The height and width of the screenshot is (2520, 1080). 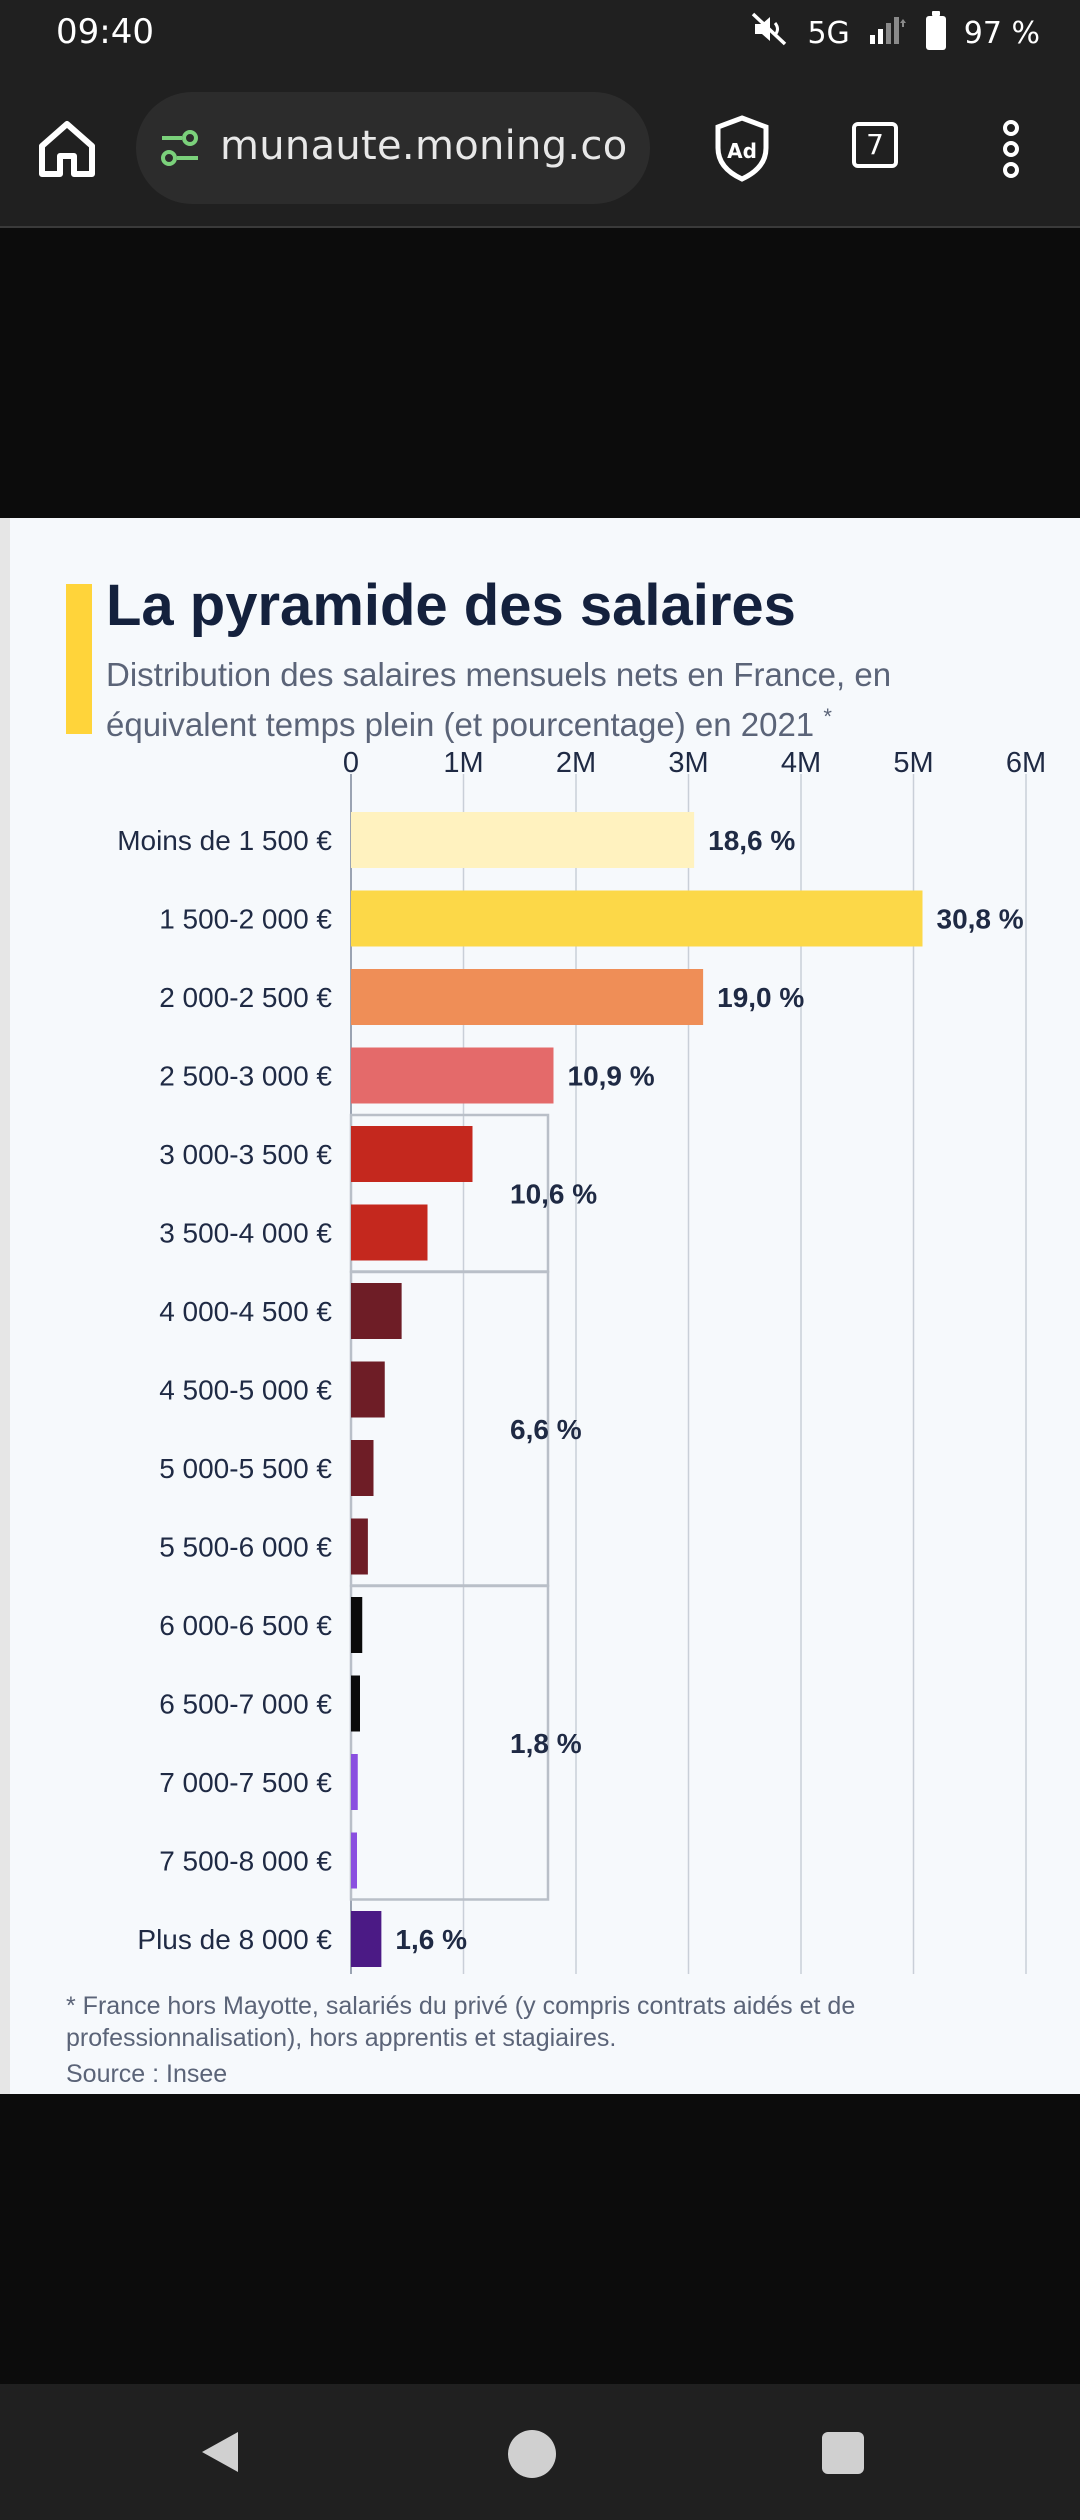 I want to click on x-tick-label: 2M, so click(x=576, y=763).